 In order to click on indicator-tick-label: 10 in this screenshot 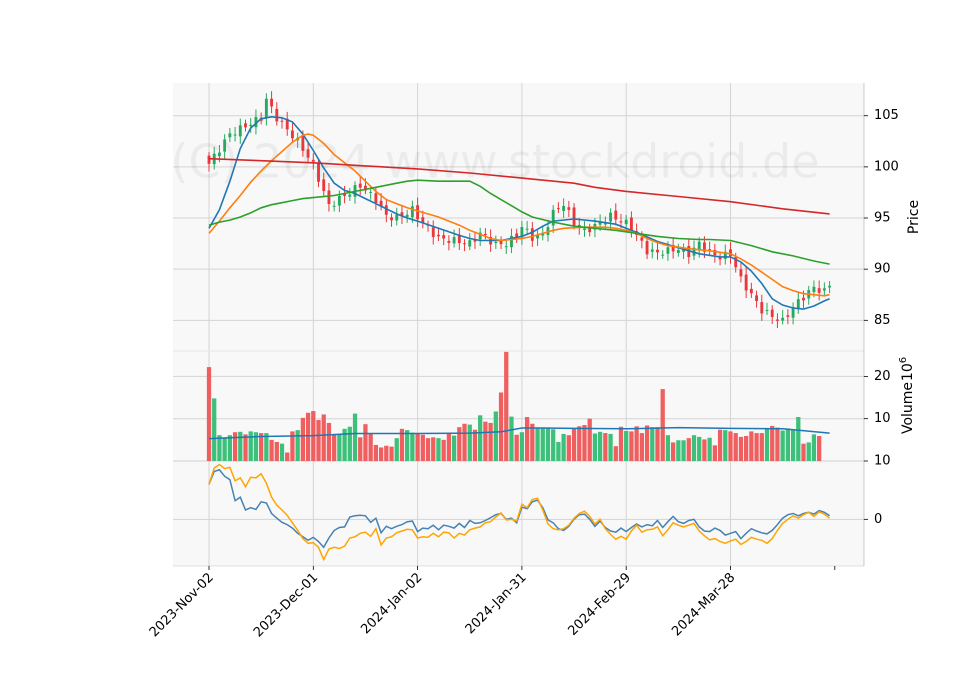, I will do `click(882, 461)`.